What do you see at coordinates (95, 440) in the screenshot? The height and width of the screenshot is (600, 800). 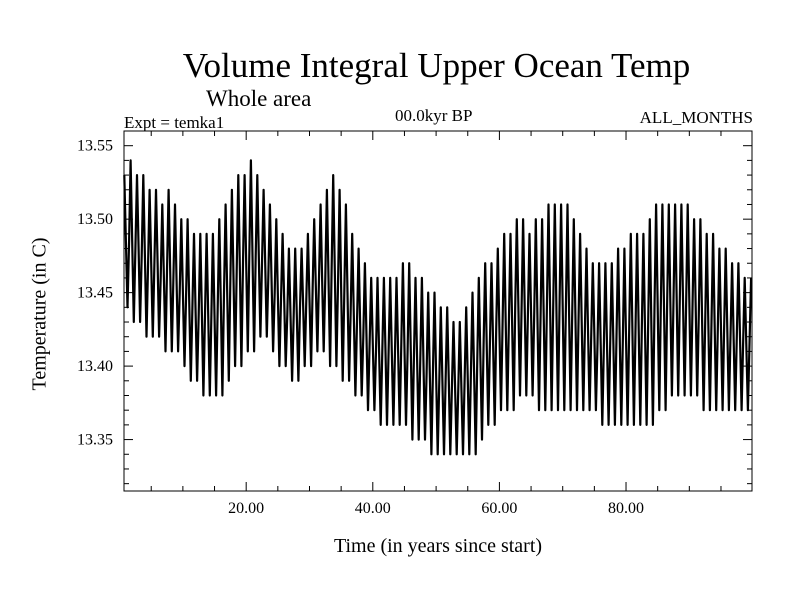 I see `y-tick-label: 13.35` at bounding box center [95, 440].